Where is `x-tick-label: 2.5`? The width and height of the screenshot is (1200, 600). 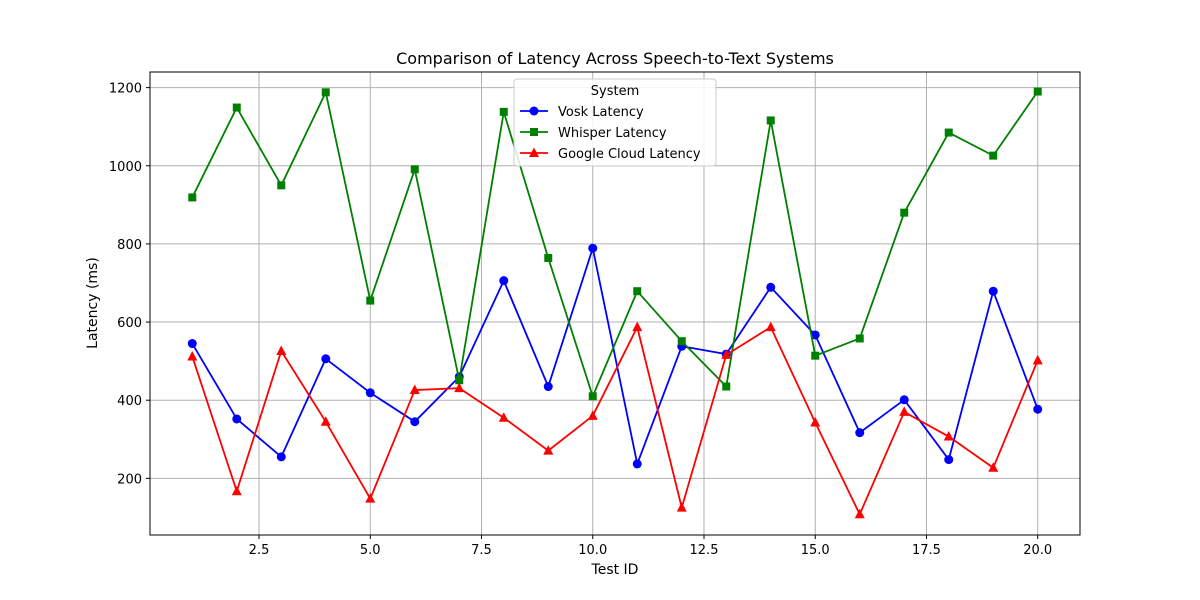
x-tick-label: 2.5 is located at coordinates (259, 550).